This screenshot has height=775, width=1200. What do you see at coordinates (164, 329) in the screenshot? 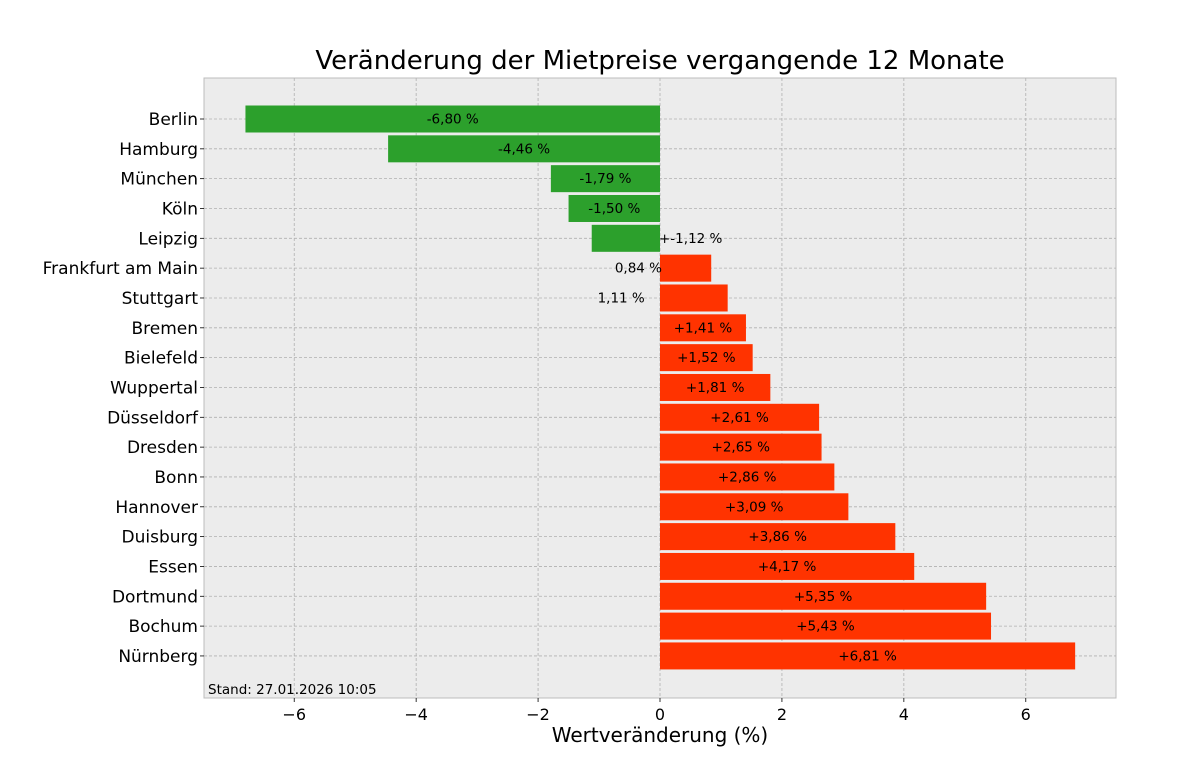
I see `y-tick-label: Bremen` at bounding box center [164, 329].